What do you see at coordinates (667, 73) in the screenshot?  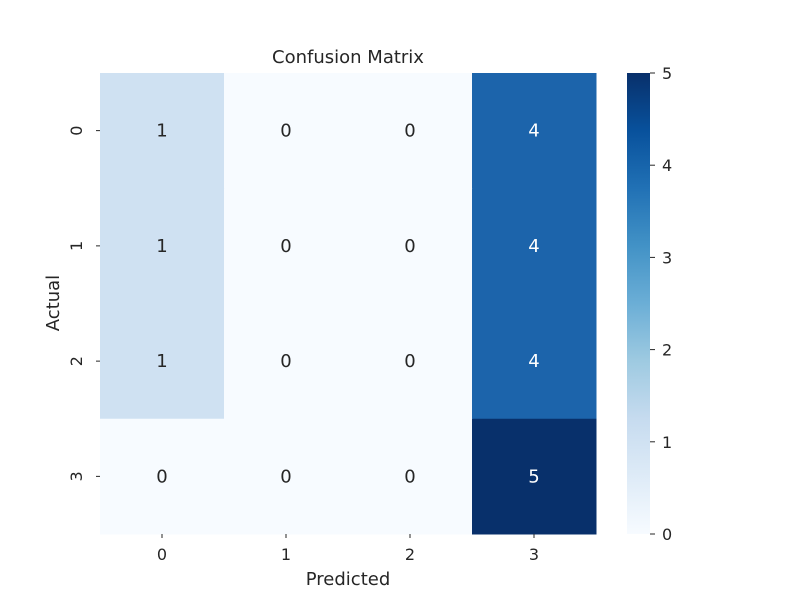 I see `colorbar-tick-label: 5` at bounding box center [667, 73].